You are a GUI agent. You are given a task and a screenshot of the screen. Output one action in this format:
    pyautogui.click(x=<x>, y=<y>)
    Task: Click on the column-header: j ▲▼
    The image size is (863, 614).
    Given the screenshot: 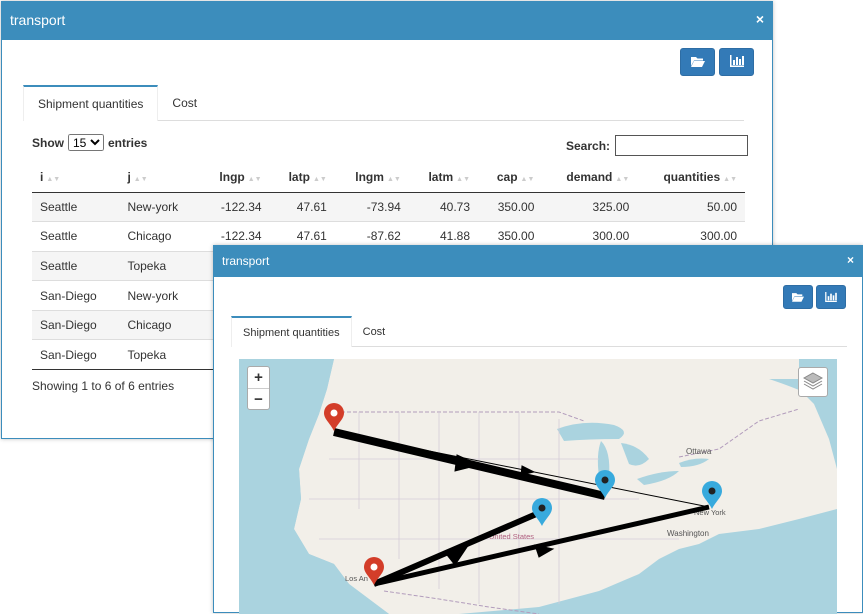 What is the action you would take?
    pyautogui.click(x=159, y=177)
    